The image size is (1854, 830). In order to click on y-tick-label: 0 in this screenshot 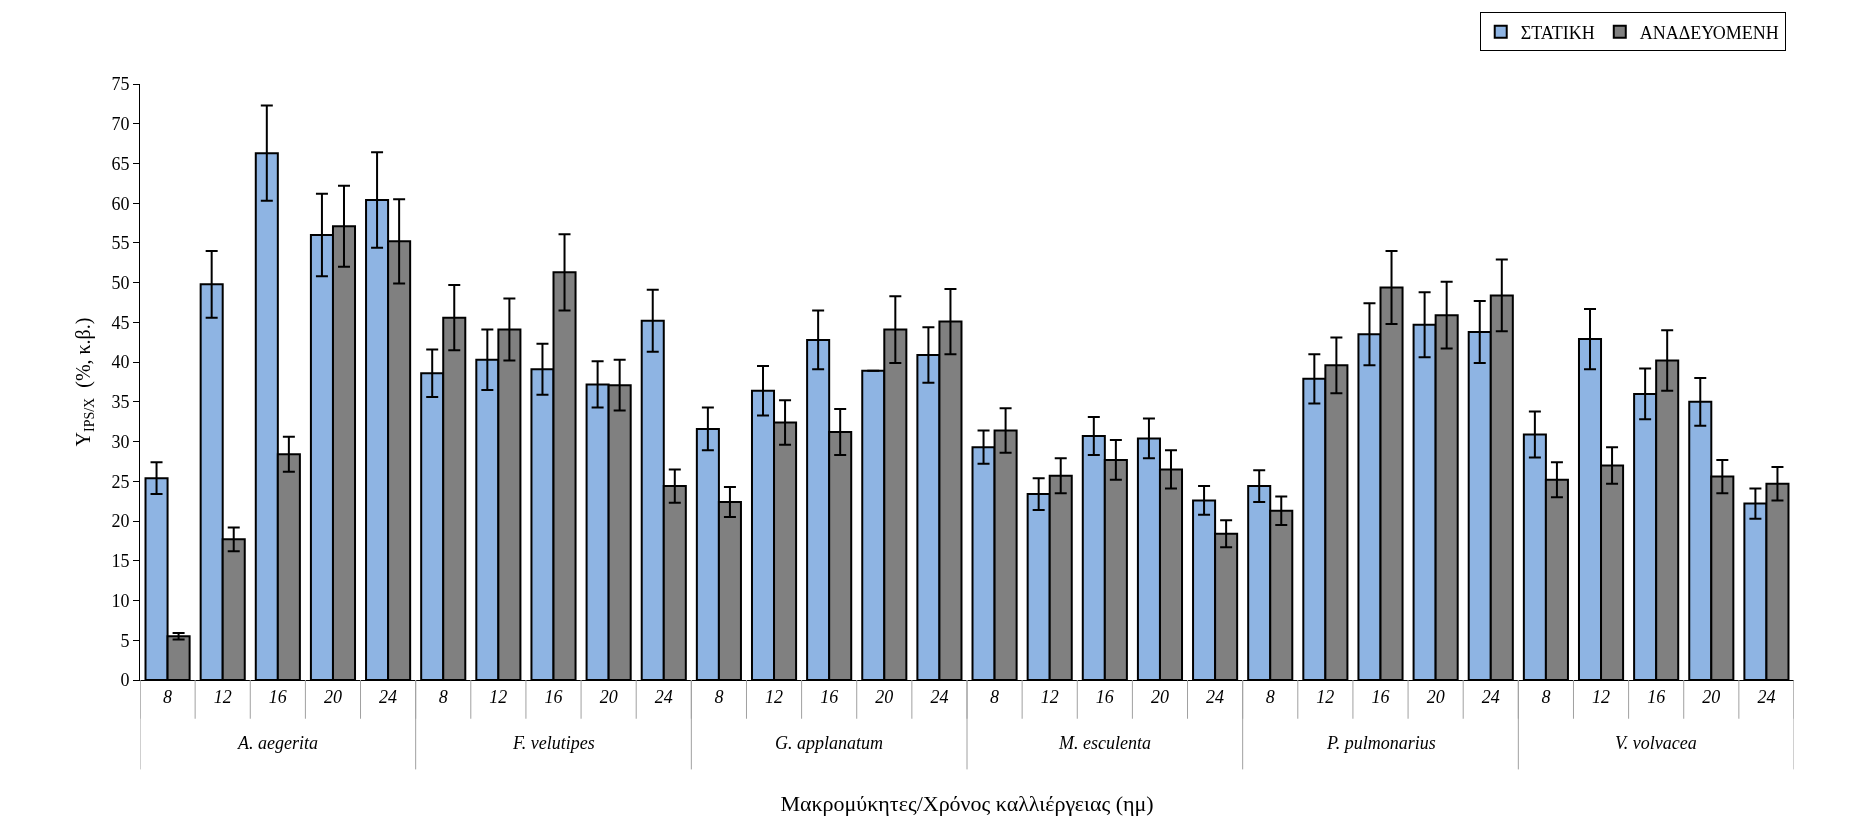, I will do `click(125, 680)`.